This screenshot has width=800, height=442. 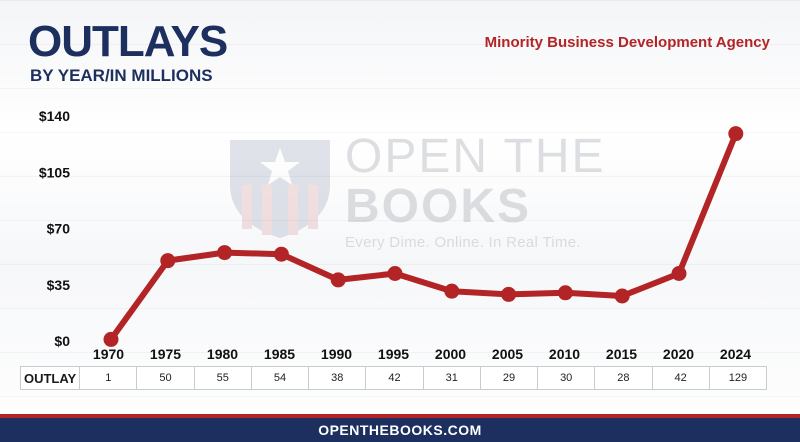 I want to click on footer-url: OPENTHEBOOKS.COM, so click(x=400, y=430).